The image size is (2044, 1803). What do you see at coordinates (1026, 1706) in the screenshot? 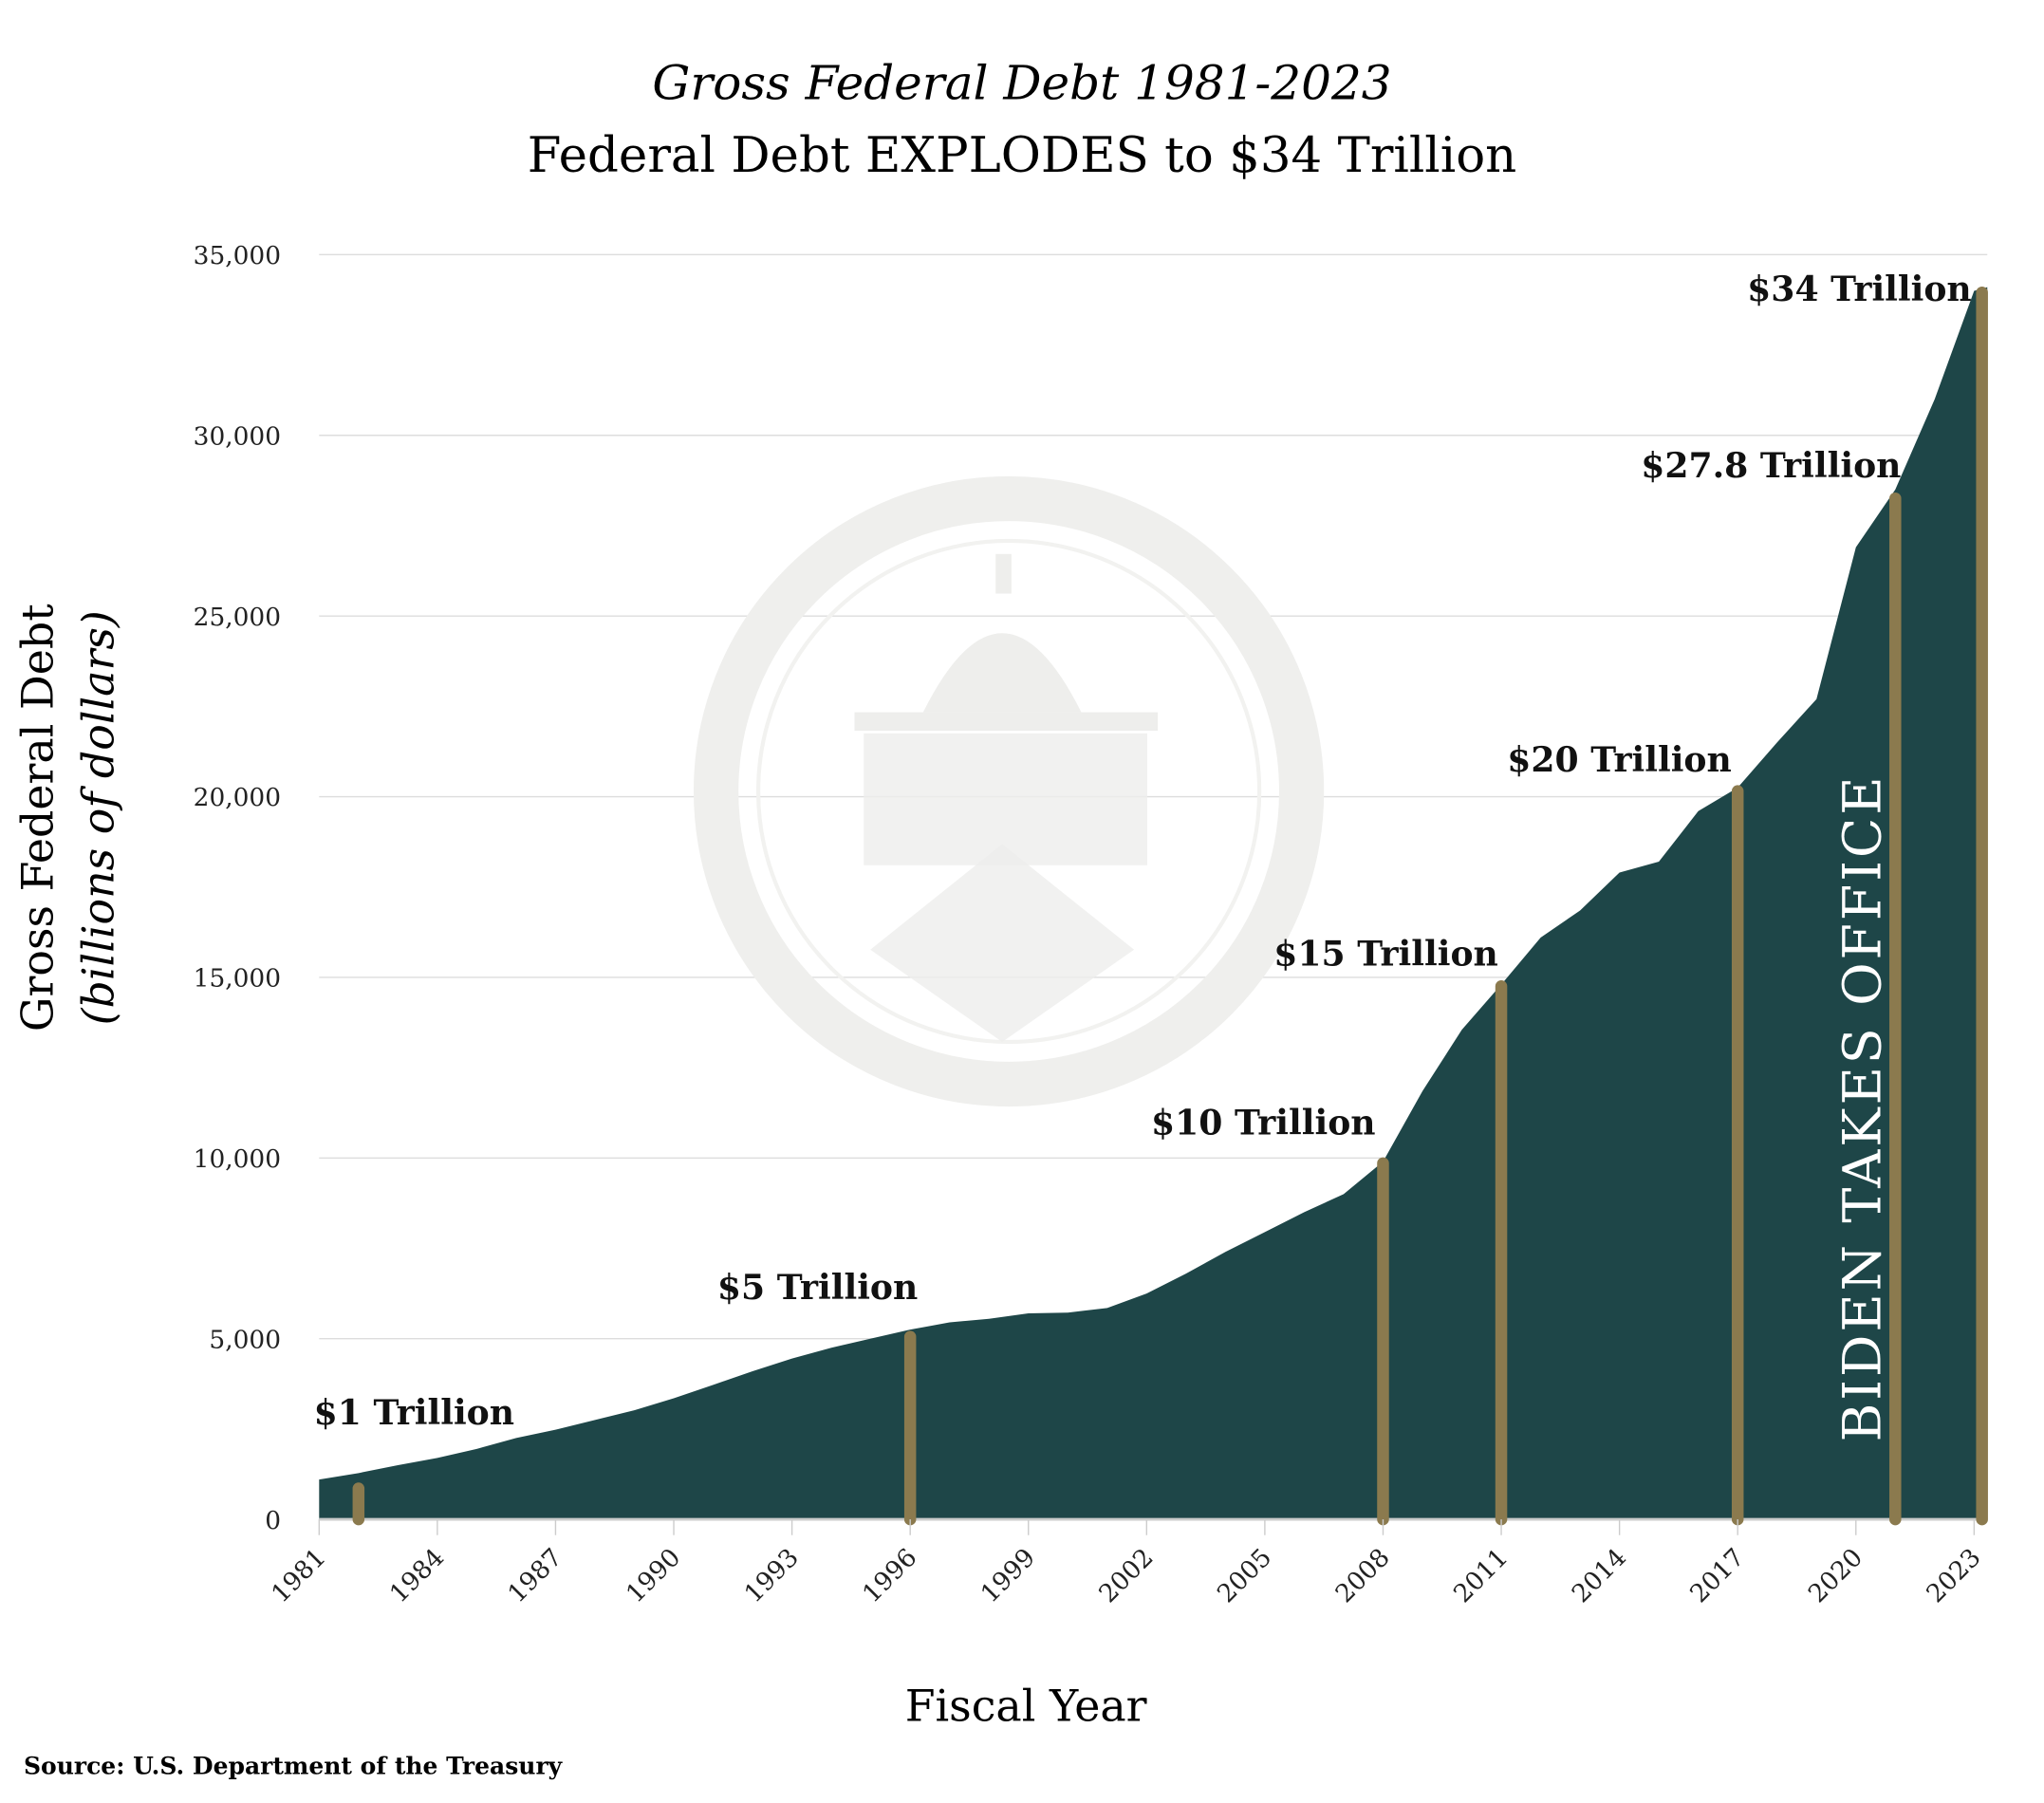
I see `x-axis-title: Fiscal Year` at bounding box center [1026, 1706].